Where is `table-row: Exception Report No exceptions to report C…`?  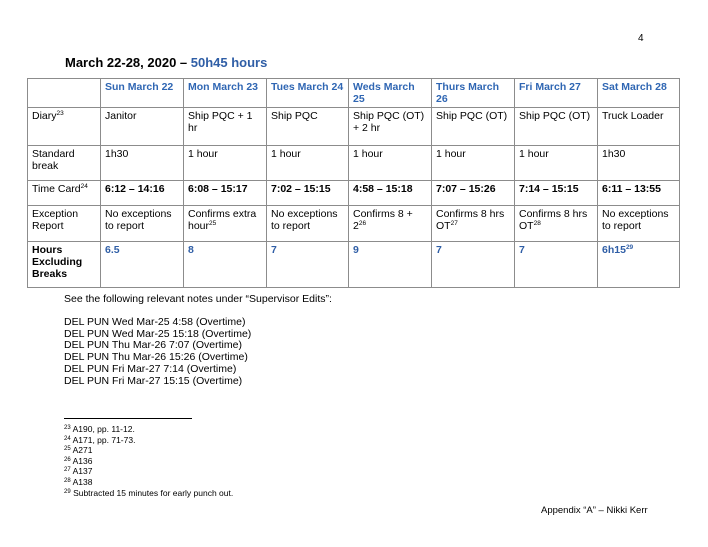 table-row: Exception Report No exceptions to report C… is located at coordinates (353, 223).